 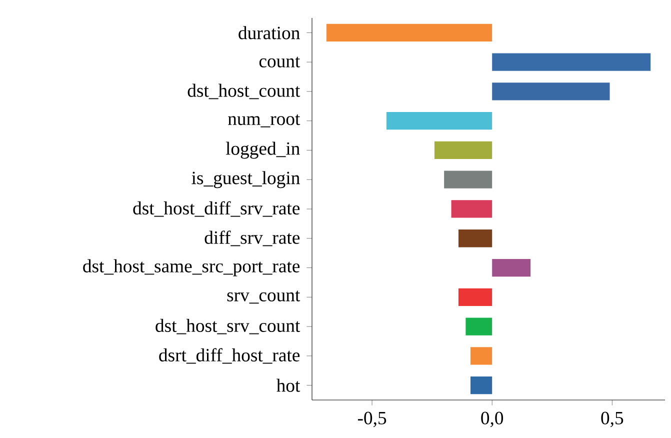 I want to click on y-tick-label: duration, so click(x=269, y=33).